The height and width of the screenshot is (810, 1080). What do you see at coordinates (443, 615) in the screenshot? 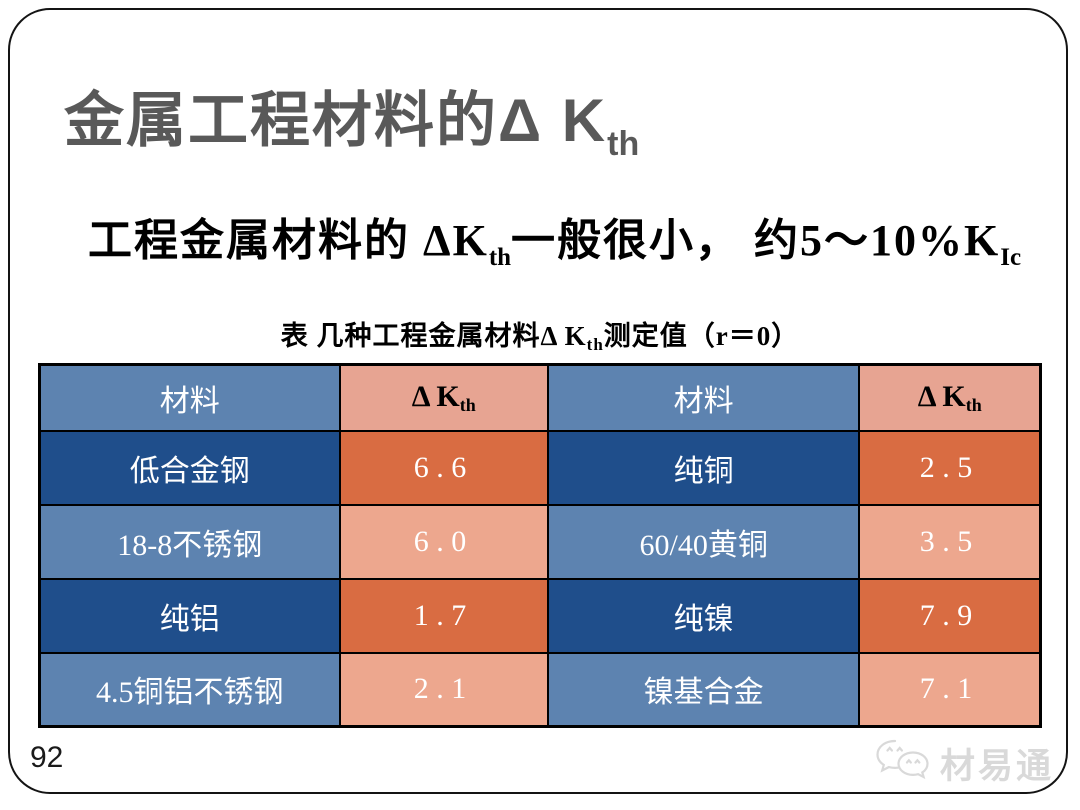
I see `table-cell-value: 1.7` at bounding box center [443, 615].